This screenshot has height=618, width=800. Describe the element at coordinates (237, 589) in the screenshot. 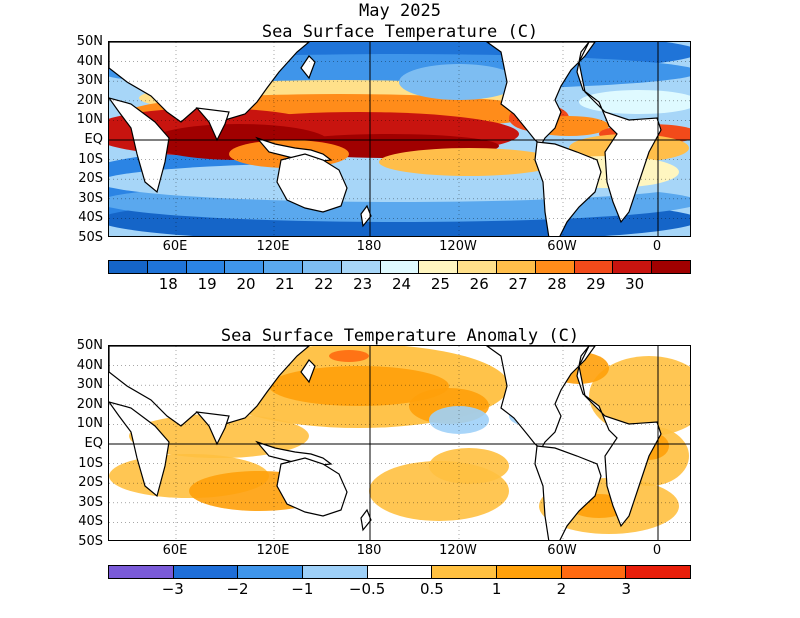

I see `colorbar-label: −2` at that location.